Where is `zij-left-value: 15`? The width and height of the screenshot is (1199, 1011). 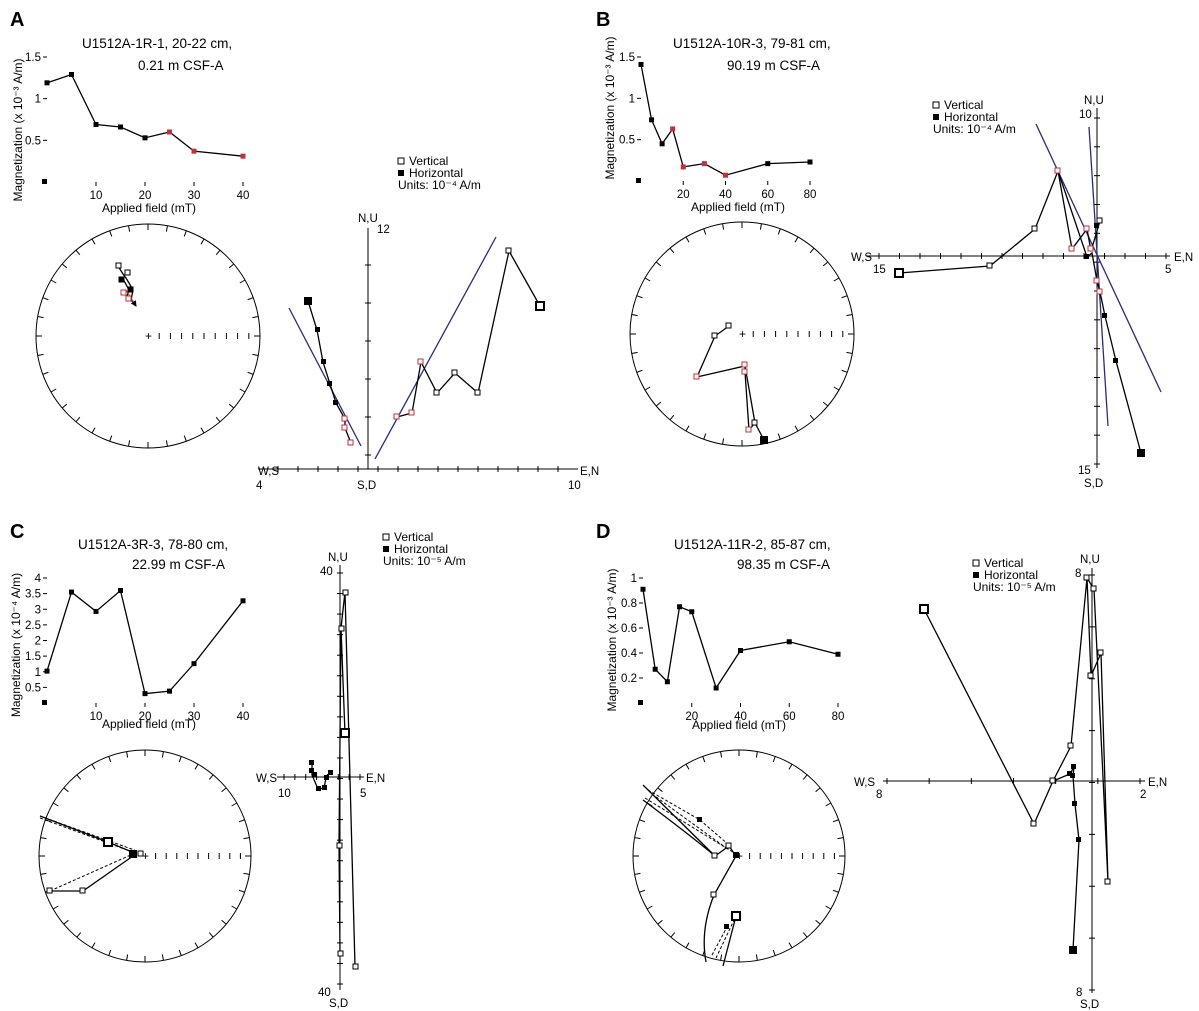 zij-left-value: 15 is located at coordinates (879, 270).